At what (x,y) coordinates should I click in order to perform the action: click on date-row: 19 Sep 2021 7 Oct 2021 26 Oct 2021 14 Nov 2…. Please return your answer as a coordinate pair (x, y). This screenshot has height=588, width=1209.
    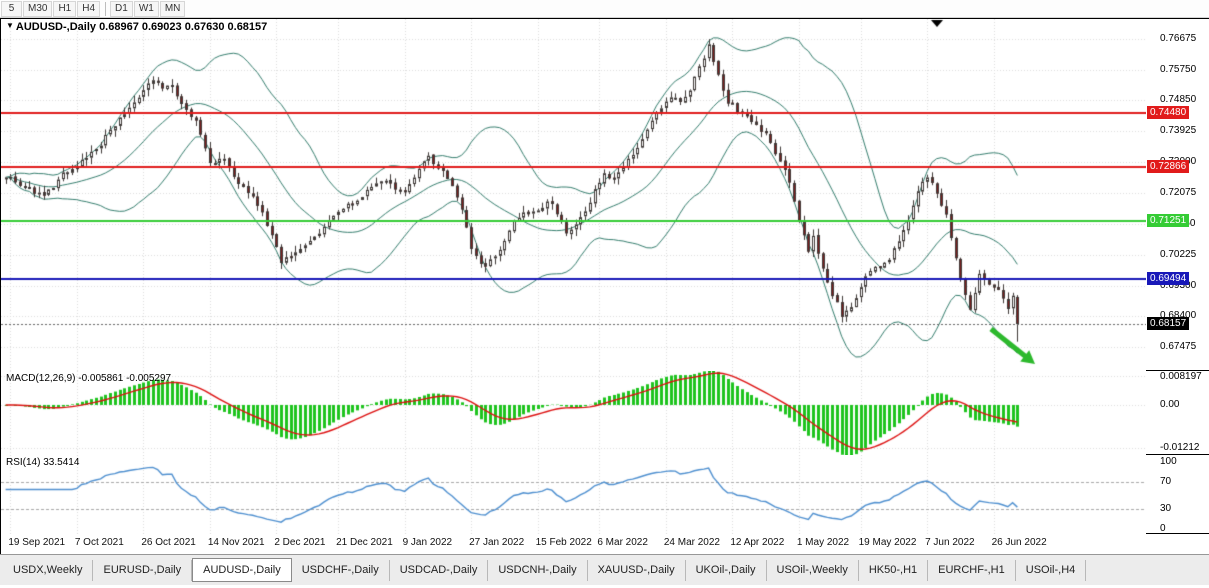
    Looking at the image, I should click on (605, 544).